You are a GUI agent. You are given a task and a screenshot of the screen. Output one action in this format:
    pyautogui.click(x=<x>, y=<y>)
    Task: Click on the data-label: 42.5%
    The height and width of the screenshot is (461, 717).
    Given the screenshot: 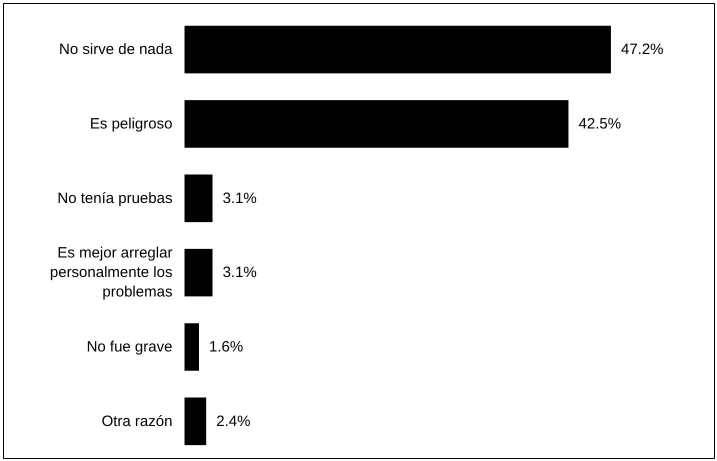 What is the action you would take?
    pyautogui.click(x=600, y=123)
    